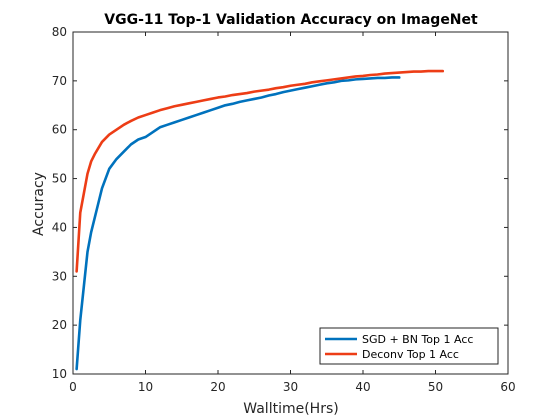 The image size is (560, 420). What do you see at coordinates (59, 81) in the screenshot?
I see `y-tick-label: 70` at bounding box center [59, 81].